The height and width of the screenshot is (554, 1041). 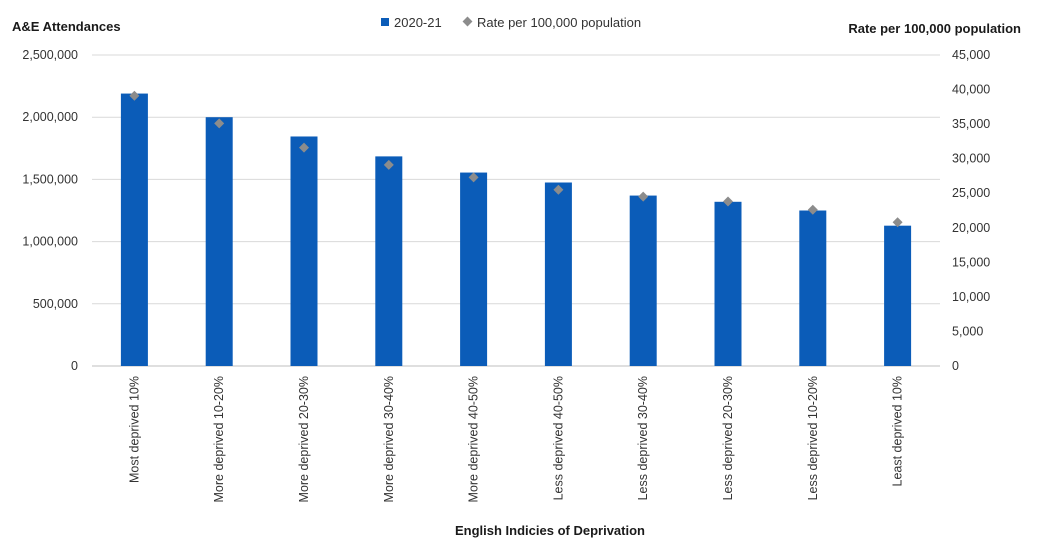 I want to click on category-label: More deprived 20-30%, so click(x=304, y=439).